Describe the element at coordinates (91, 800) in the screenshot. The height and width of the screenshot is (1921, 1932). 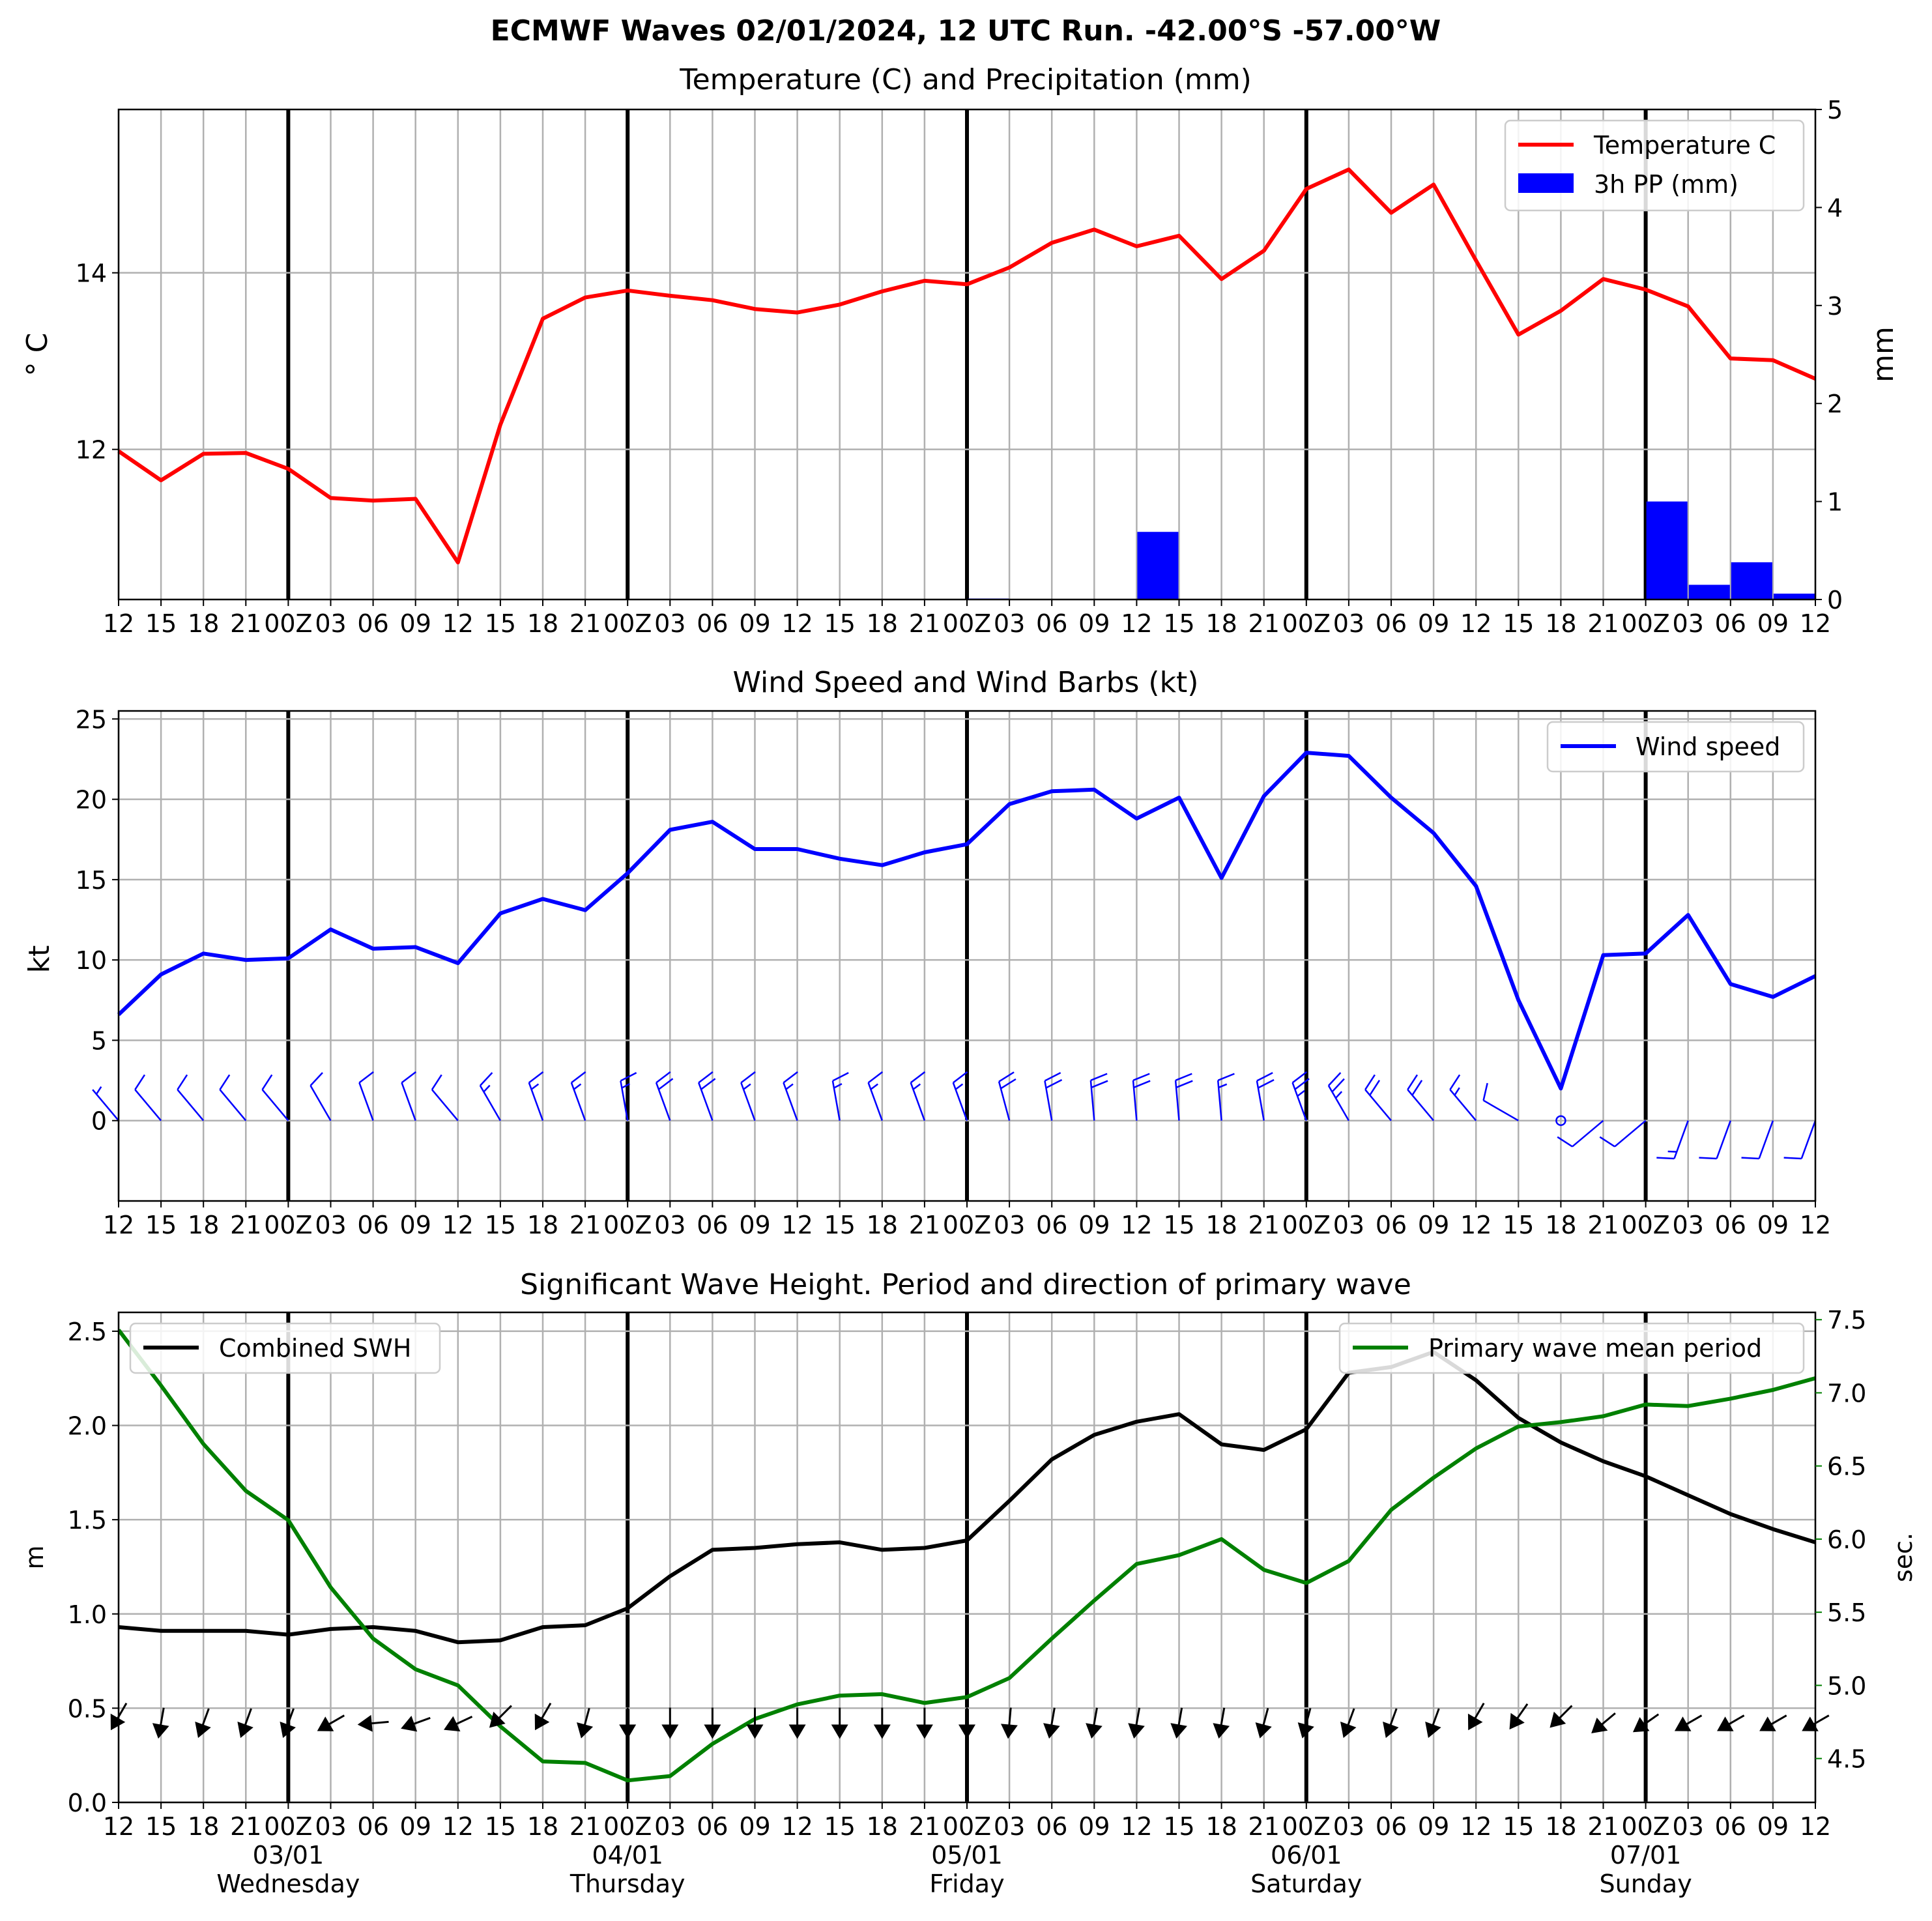
I see `y-tick-label: 20` at that location.